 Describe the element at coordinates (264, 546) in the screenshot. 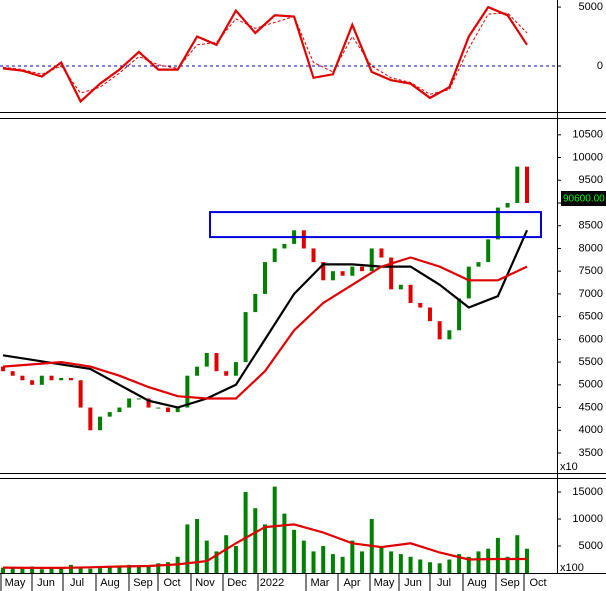

I see `volume-average` at that location.